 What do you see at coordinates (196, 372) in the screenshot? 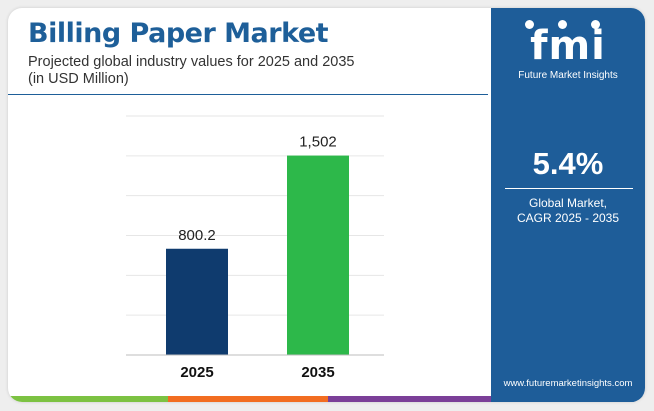
I see `category-label-2025: 2025` at bounding box center [196, 372].